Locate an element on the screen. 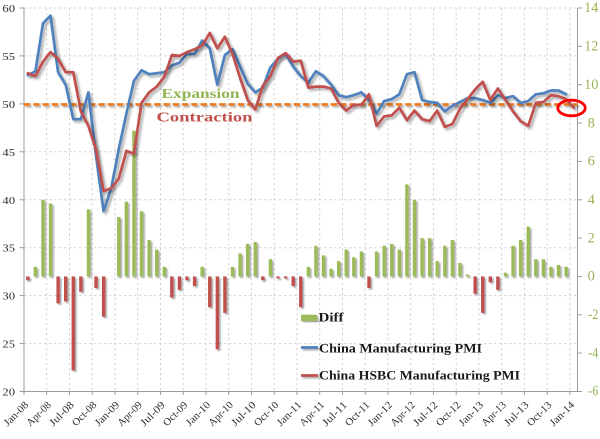  svg-text: 30 is located at coordinates (8, 297).